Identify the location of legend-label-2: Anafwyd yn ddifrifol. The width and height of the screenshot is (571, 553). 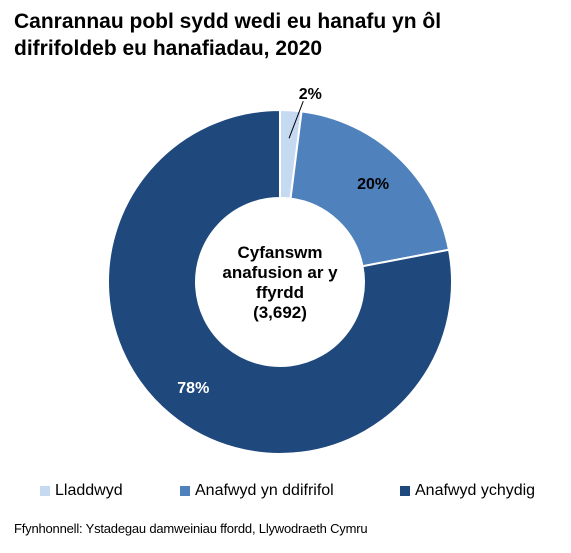
(264, 490).